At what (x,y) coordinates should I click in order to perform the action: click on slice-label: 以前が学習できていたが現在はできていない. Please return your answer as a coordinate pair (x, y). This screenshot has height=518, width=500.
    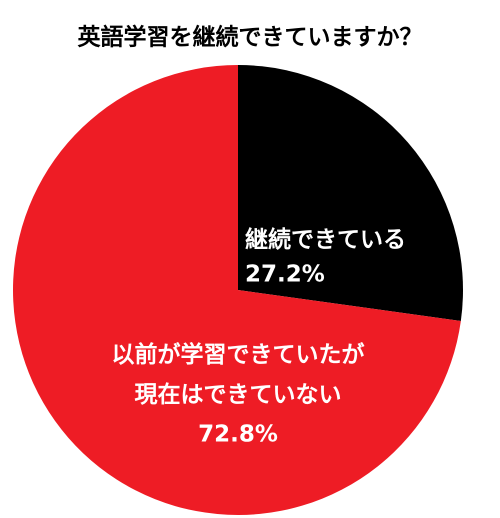
    Looking at the image, I should click on (238, 374).